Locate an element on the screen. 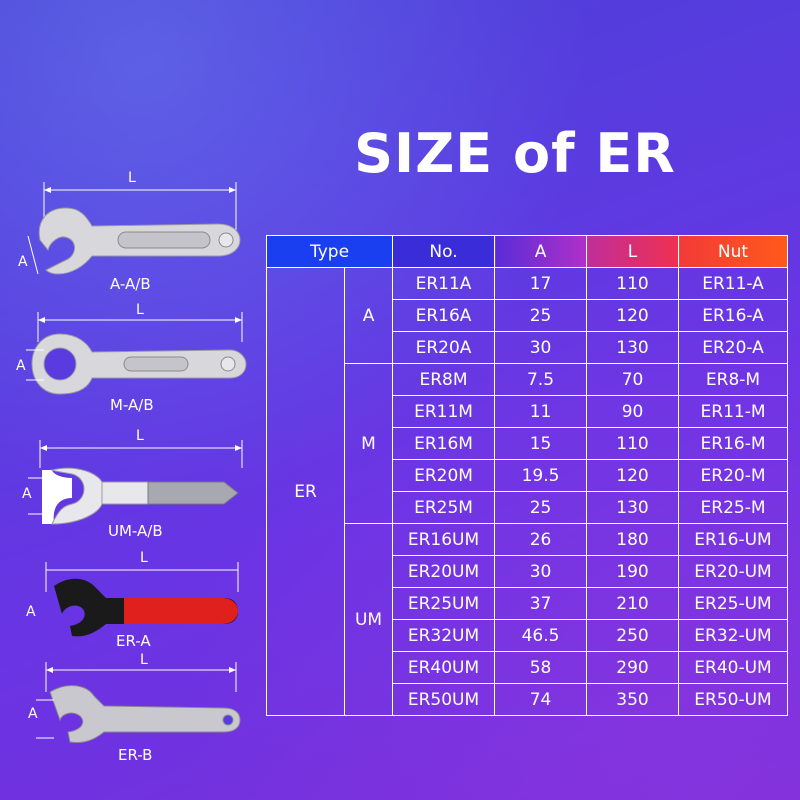  cell-nut: ER16-UM is located at coordinates (733, 539).